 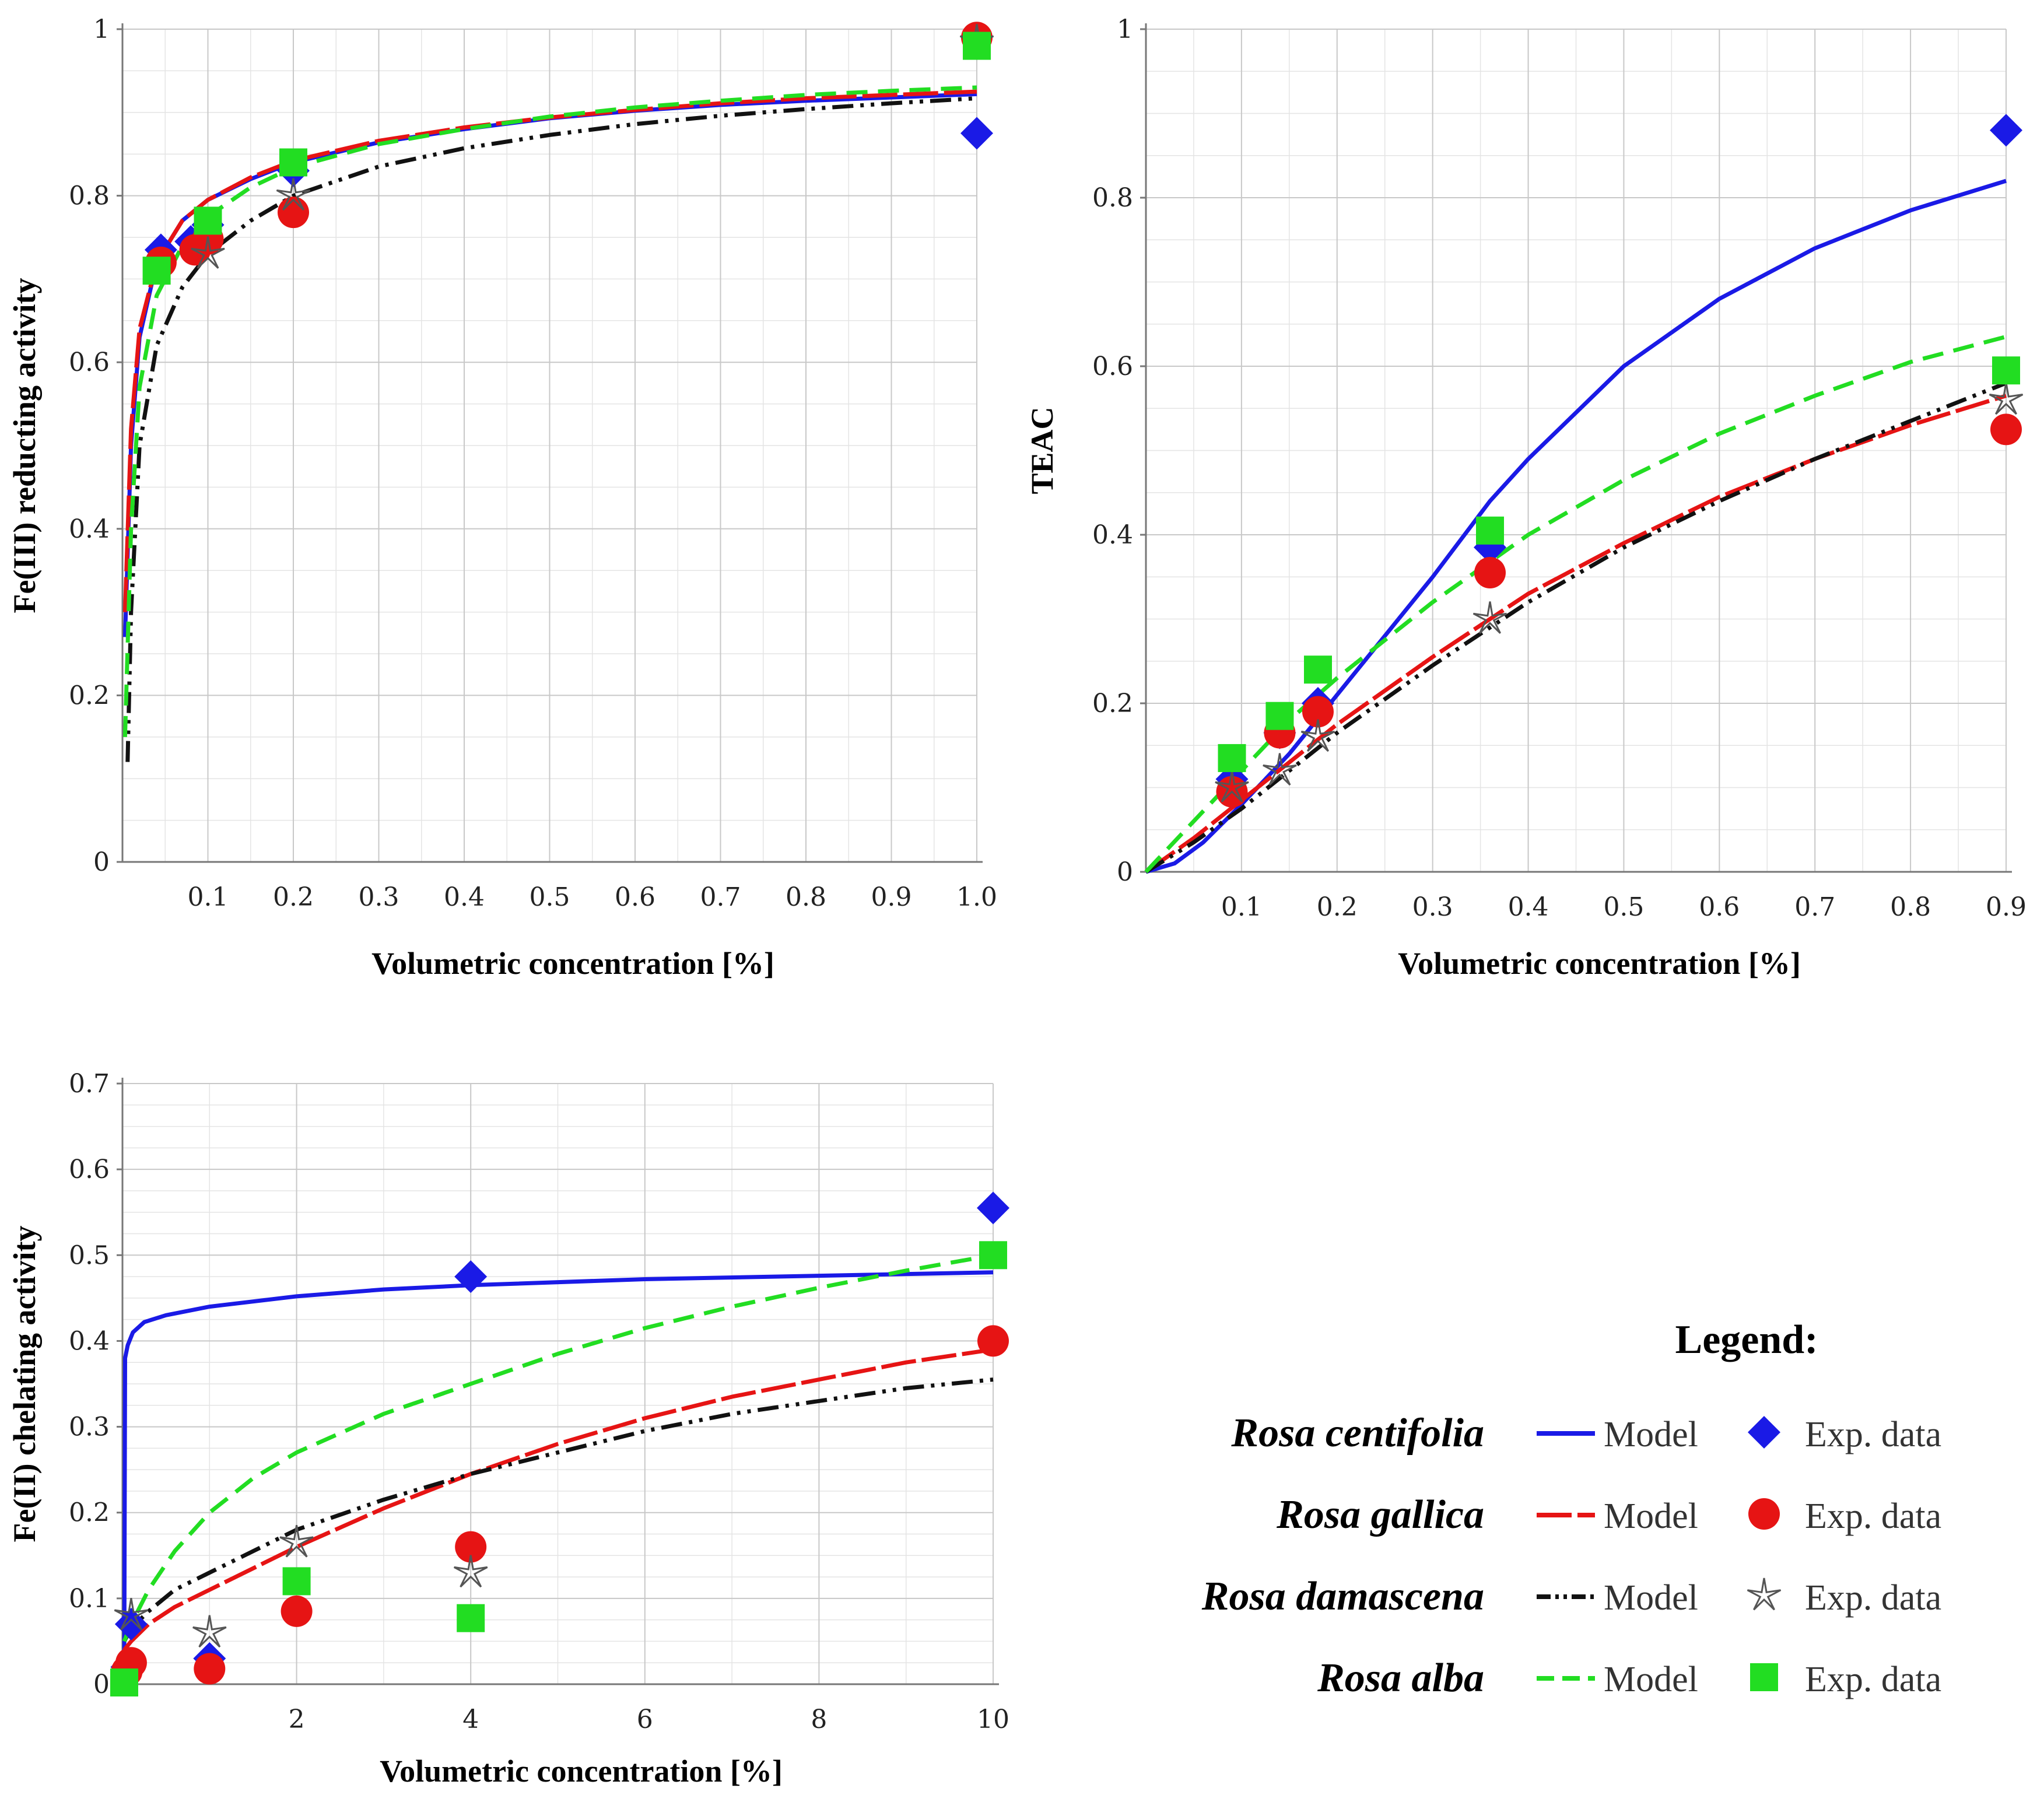 I want to click on y-axis-title: TEAC, so click(x=1042, y=450).